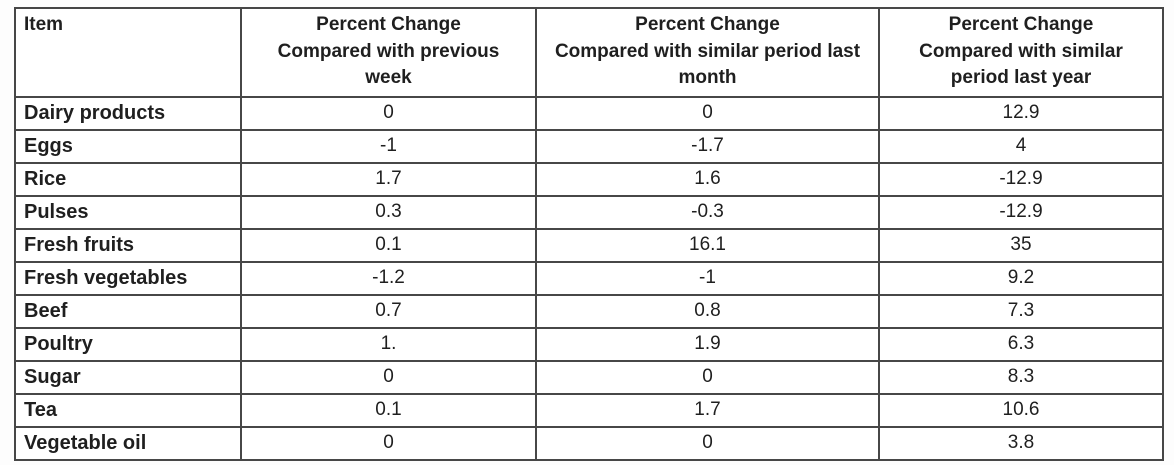 The height and width of the screenshot is (465, 1174). What do you see at coordinates (707, 278) in the screenshot?
I see `month-cell: -1` at bounding box center [707, 278].